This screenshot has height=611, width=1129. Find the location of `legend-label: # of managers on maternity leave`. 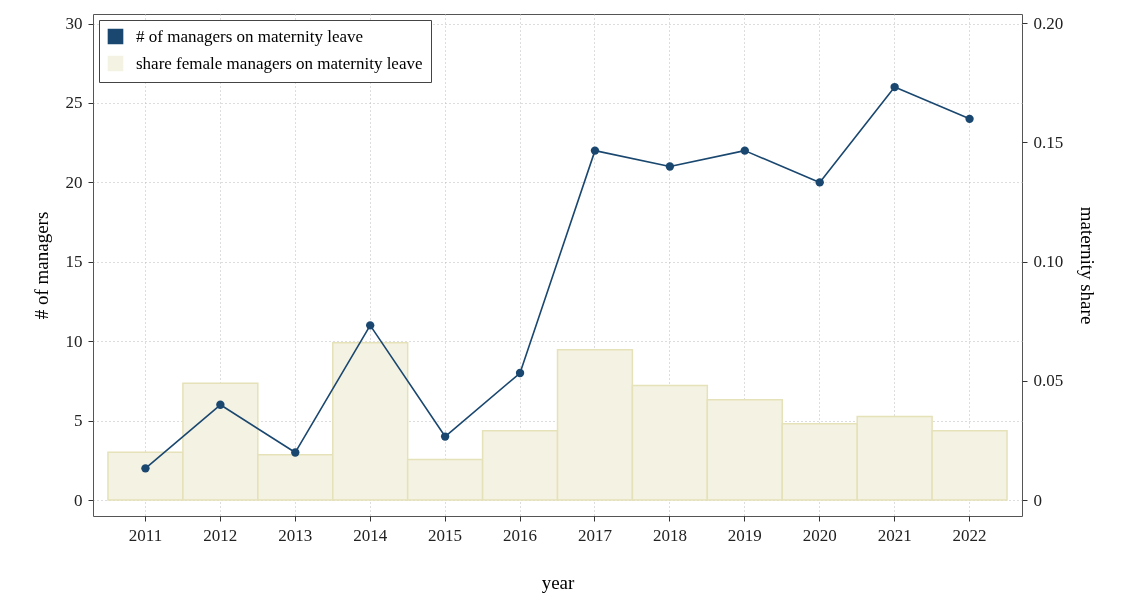

legend-label: # of managers on maternity leave is located at coordinates (250, 36).